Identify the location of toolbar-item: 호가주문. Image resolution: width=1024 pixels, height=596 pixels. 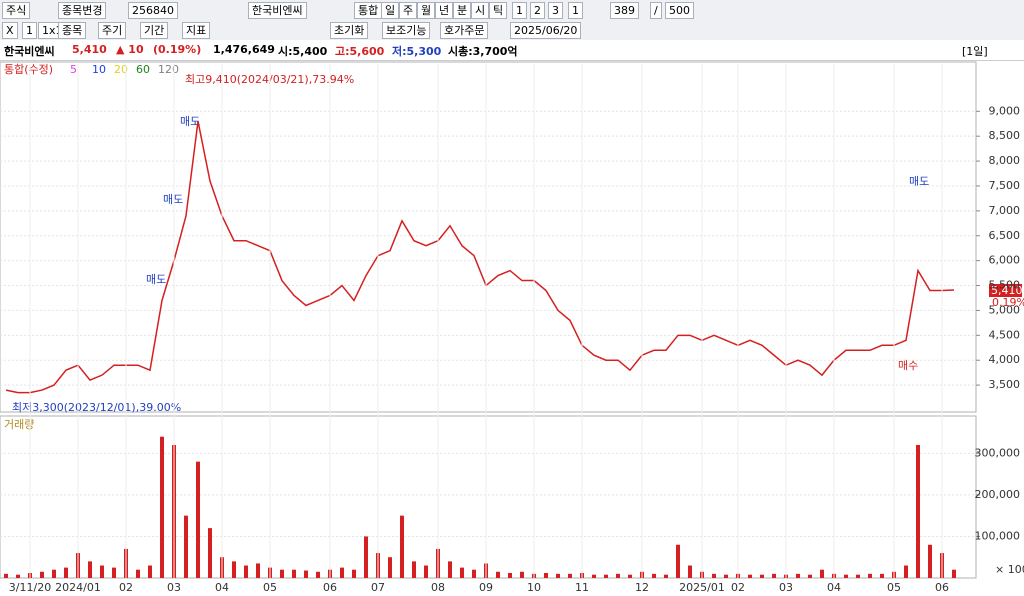
(464, 30).